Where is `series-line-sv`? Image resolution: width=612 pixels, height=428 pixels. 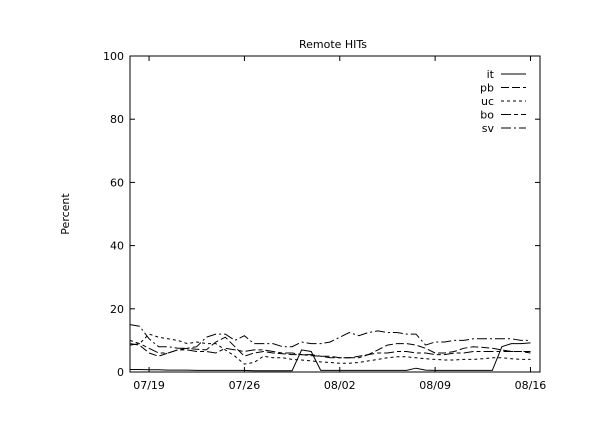 series-line-sv is located at coordinates (330, 336).